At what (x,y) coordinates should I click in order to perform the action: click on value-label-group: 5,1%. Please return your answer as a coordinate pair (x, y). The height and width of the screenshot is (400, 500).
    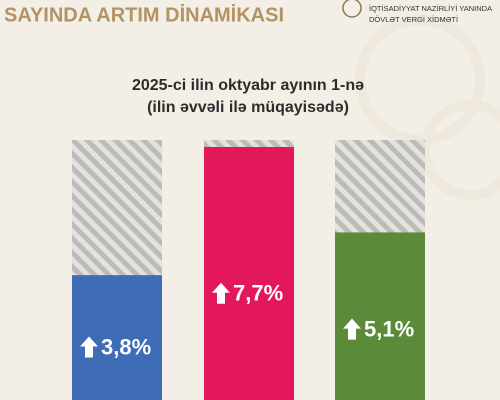
    Looking at the image, I should click on (378, 328).